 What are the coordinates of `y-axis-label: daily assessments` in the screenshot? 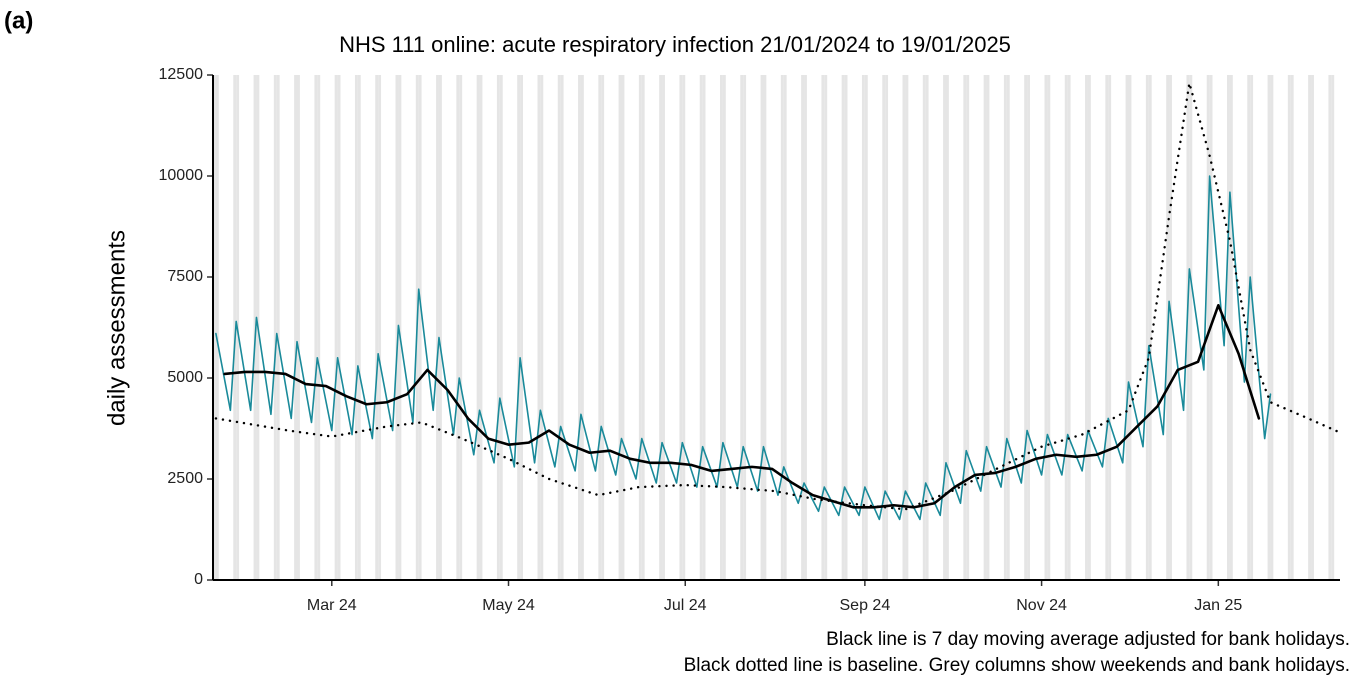 It's located at (116, 328).